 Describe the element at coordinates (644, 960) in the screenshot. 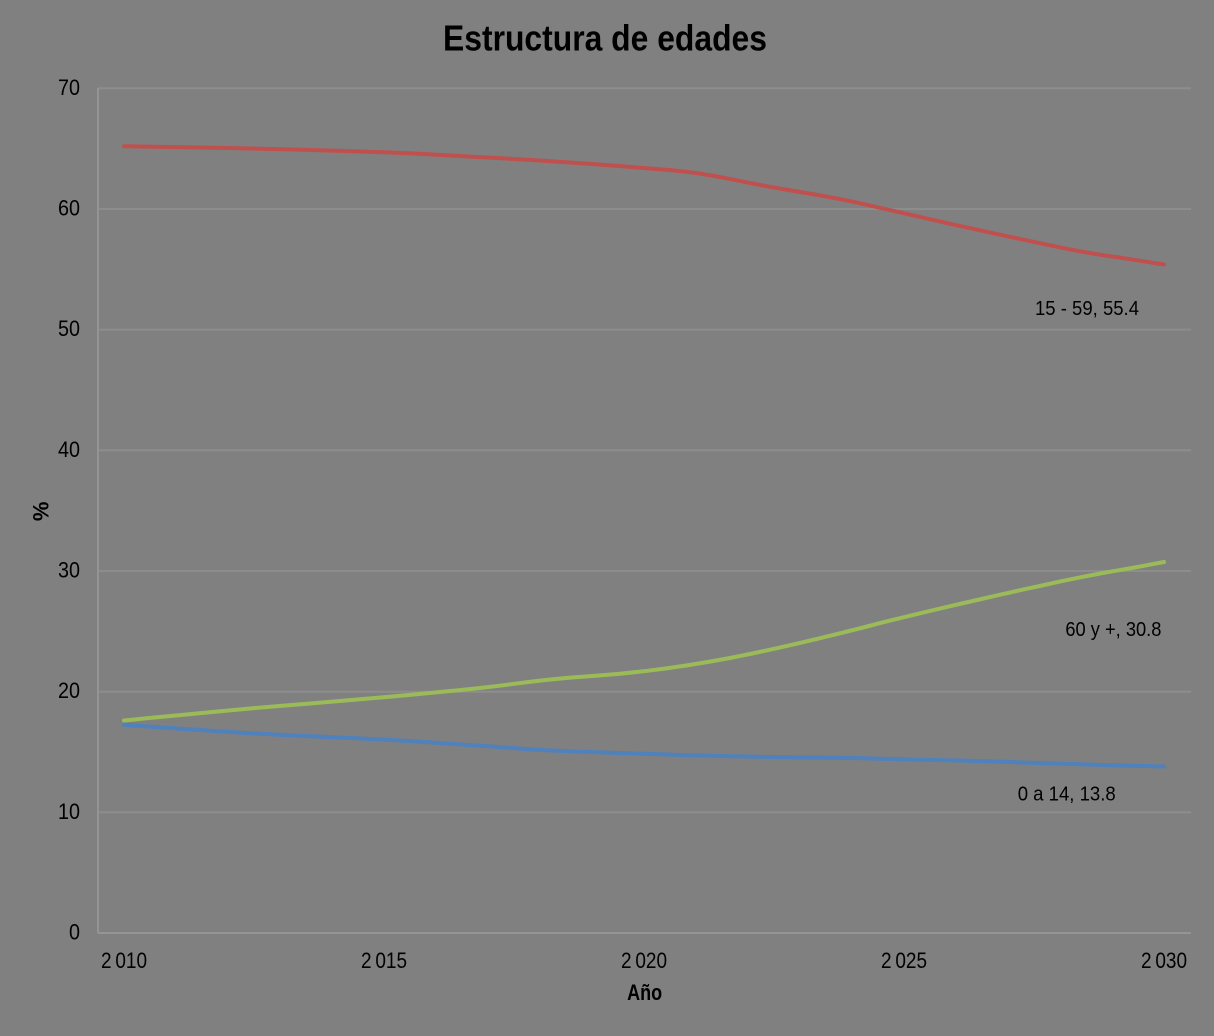

I see `svg-text: 2 020` at that location.